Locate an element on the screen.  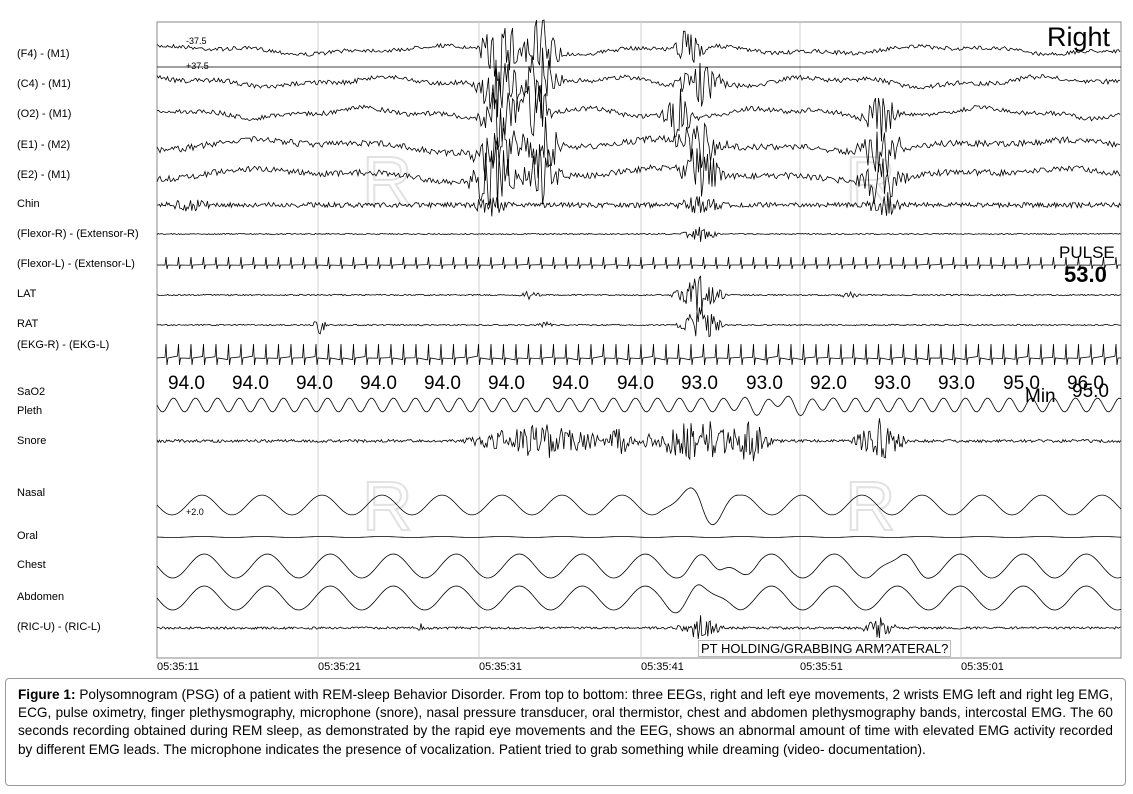
chest-trace is located at coordinates (639, 566).